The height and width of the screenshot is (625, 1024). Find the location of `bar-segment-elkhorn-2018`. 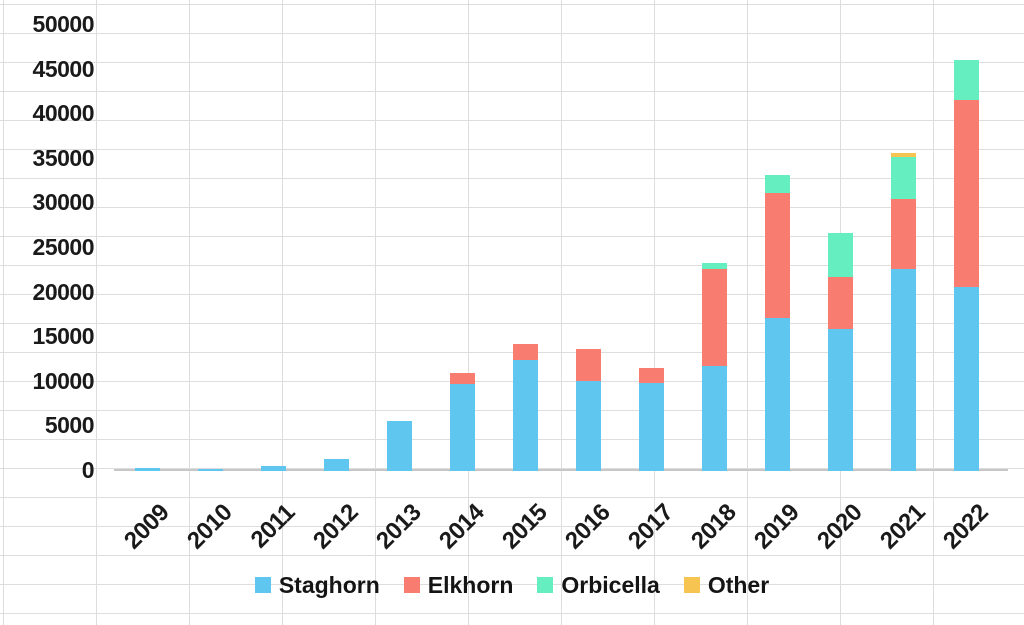

bar-segment-elkhorn-2018 is located at coordinates (714, 317).